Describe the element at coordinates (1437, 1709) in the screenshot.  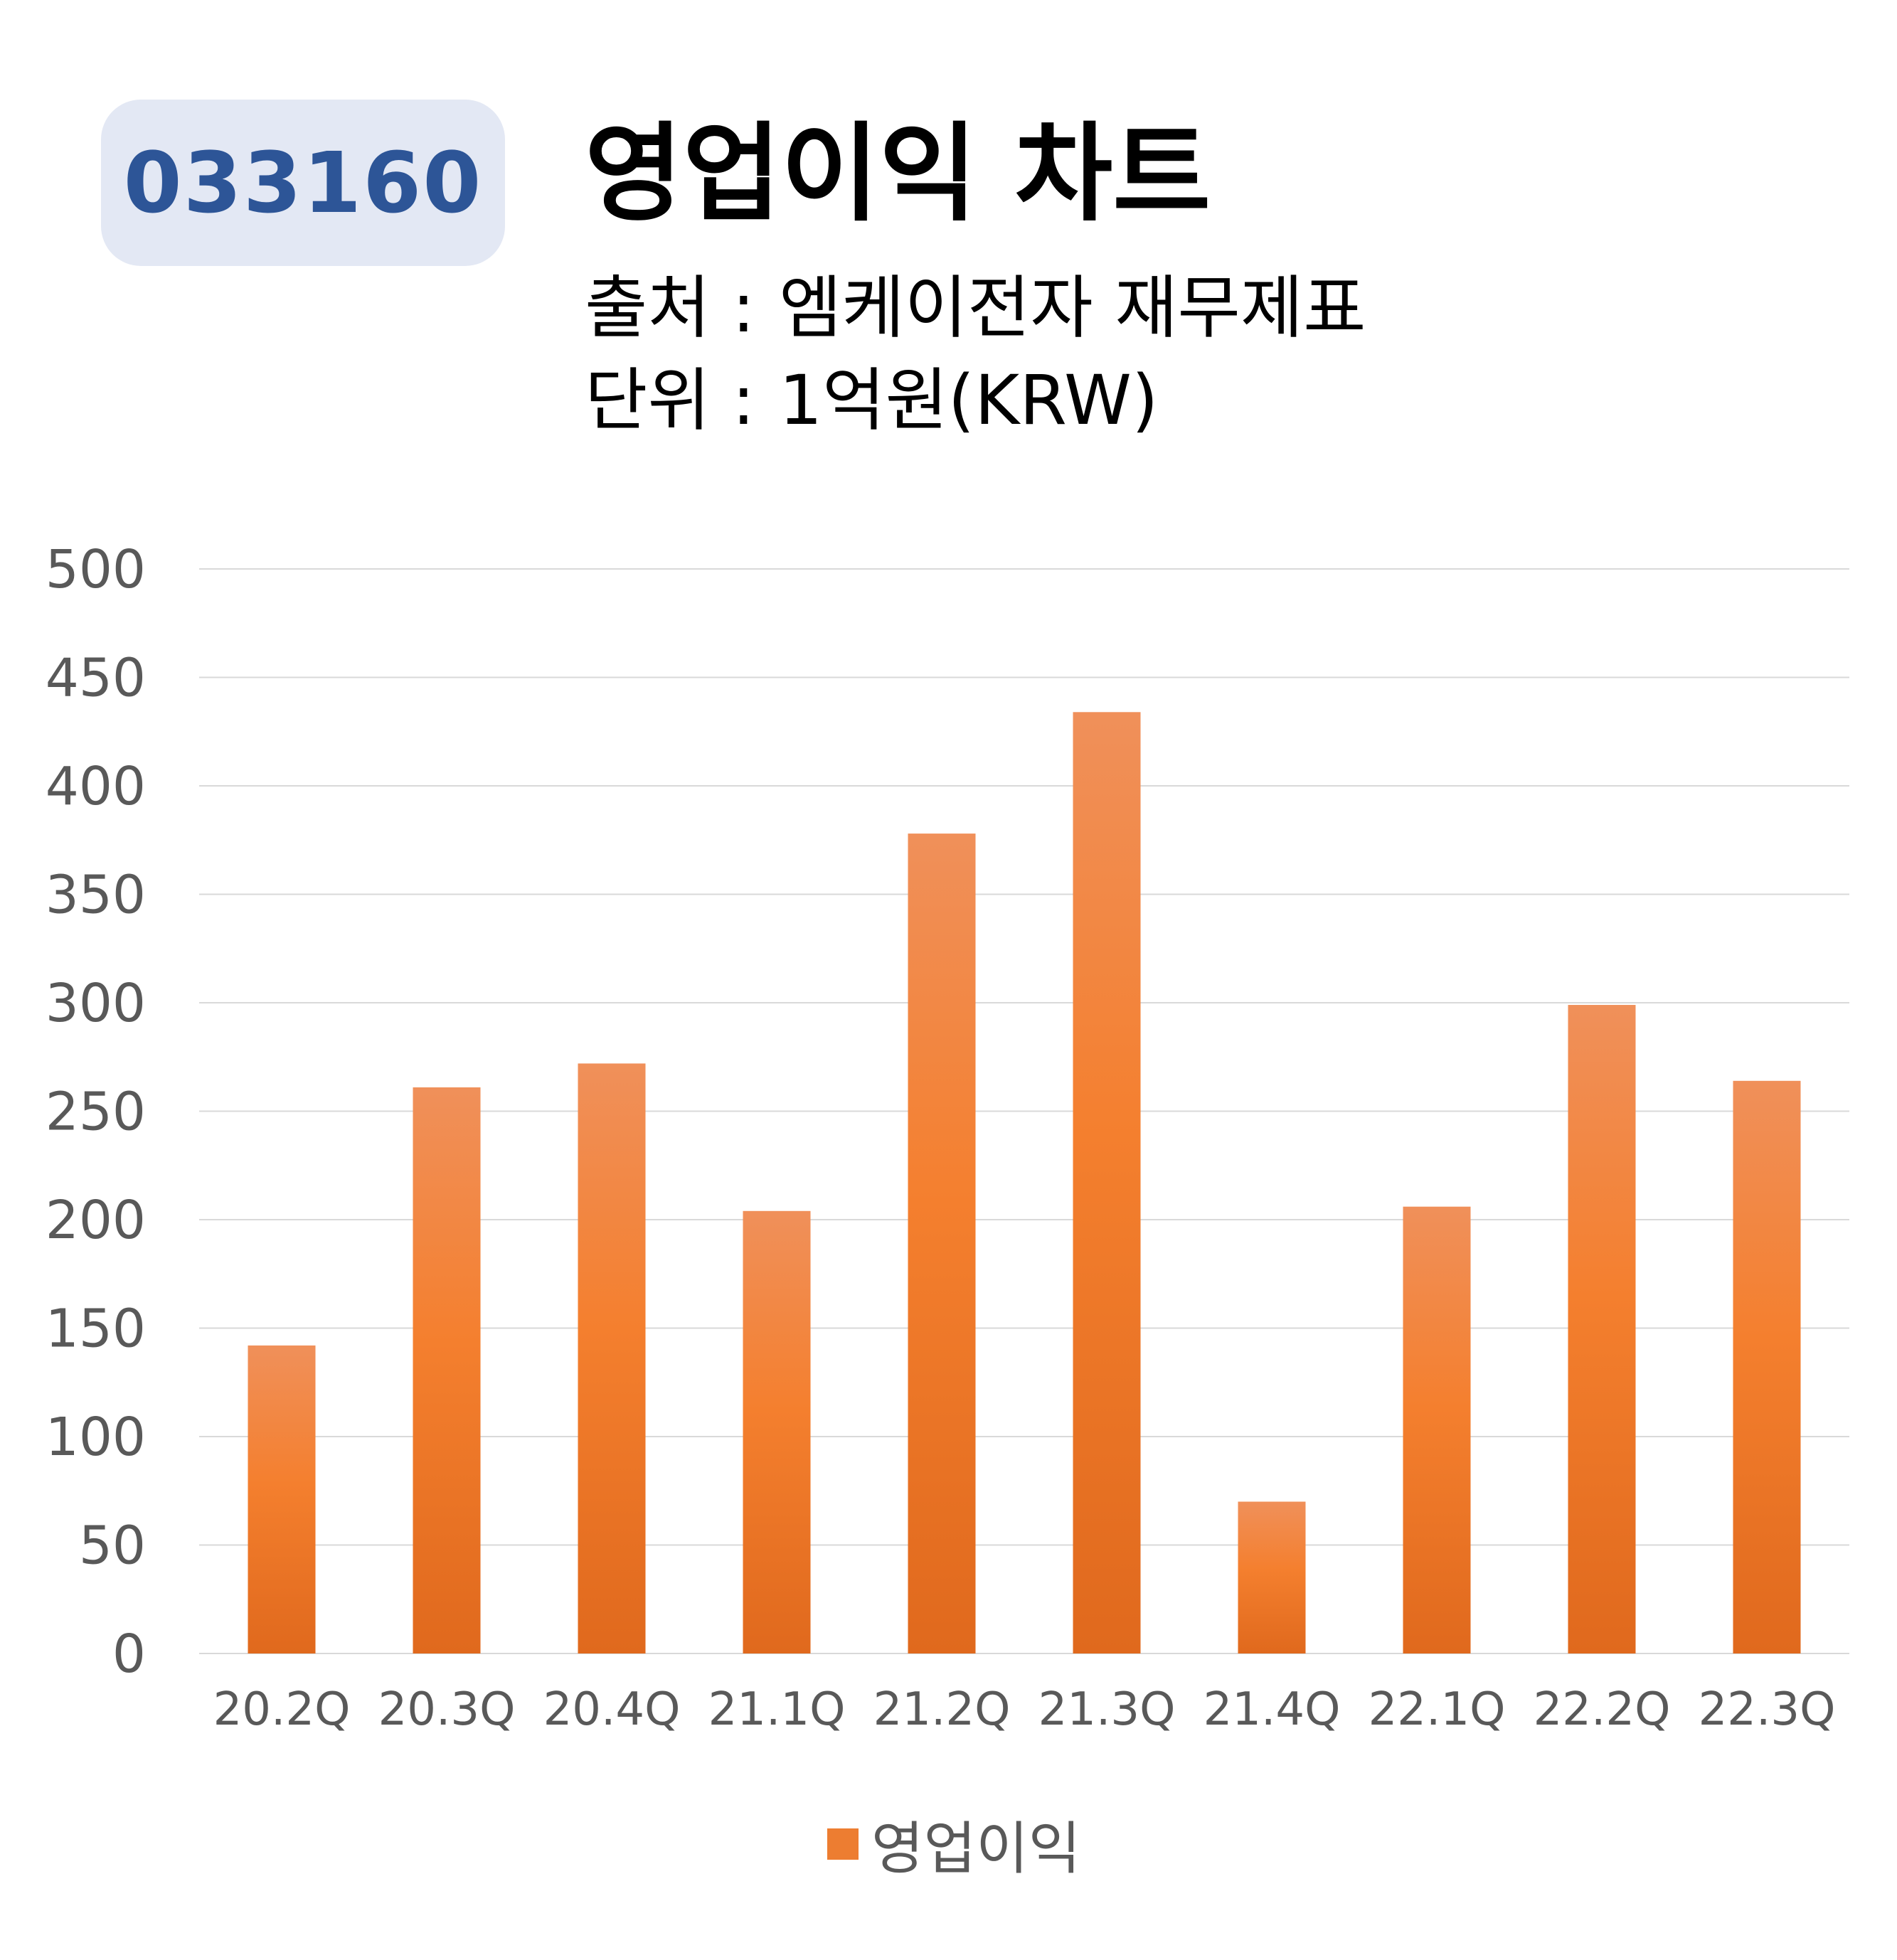
I see `x-tick-label: 22.1Q` at that location.